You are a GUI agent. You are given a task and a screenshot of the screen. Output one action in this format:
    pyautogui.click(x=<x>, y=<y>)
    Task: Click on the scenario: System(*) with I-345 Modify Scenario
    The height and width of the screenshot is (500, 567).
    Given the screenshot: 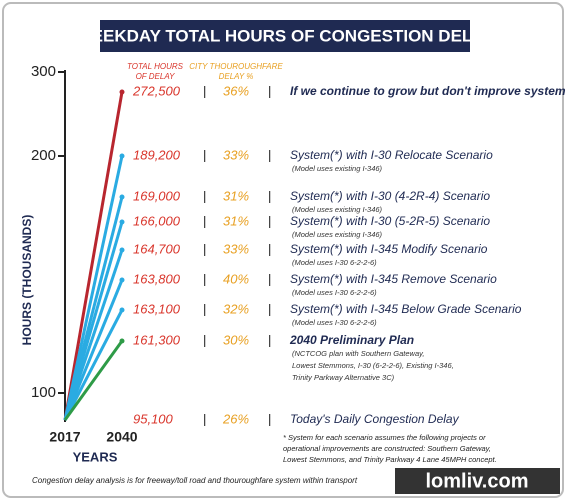 What is the action you would take?
    pyautogui.click(x=389, y=249)
    